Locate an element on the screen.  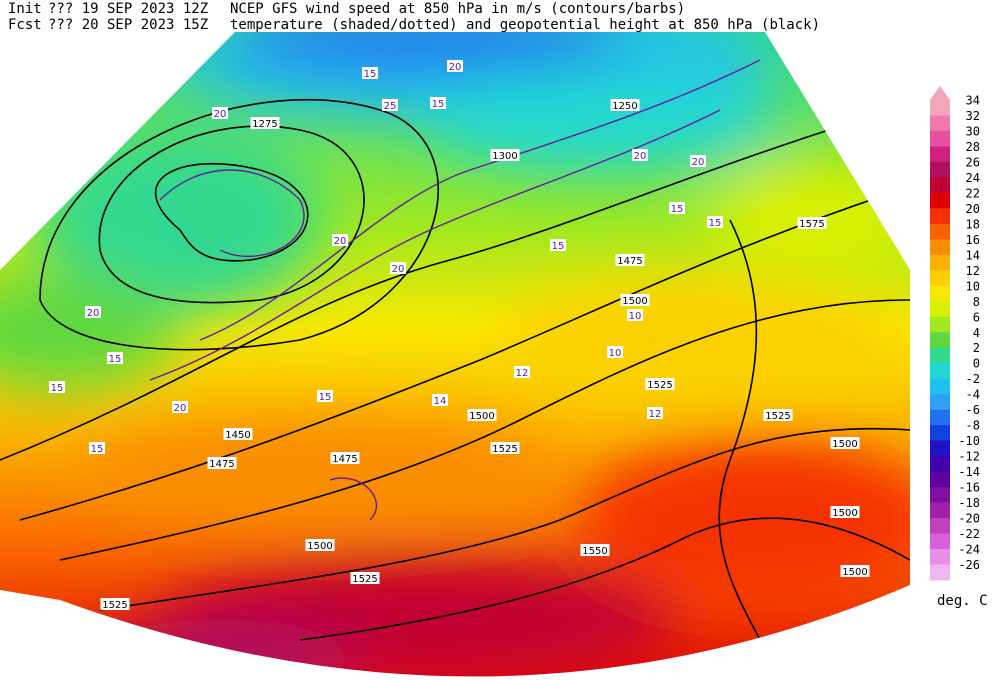
height-label: 1250 is located at coordinates (624, 106).